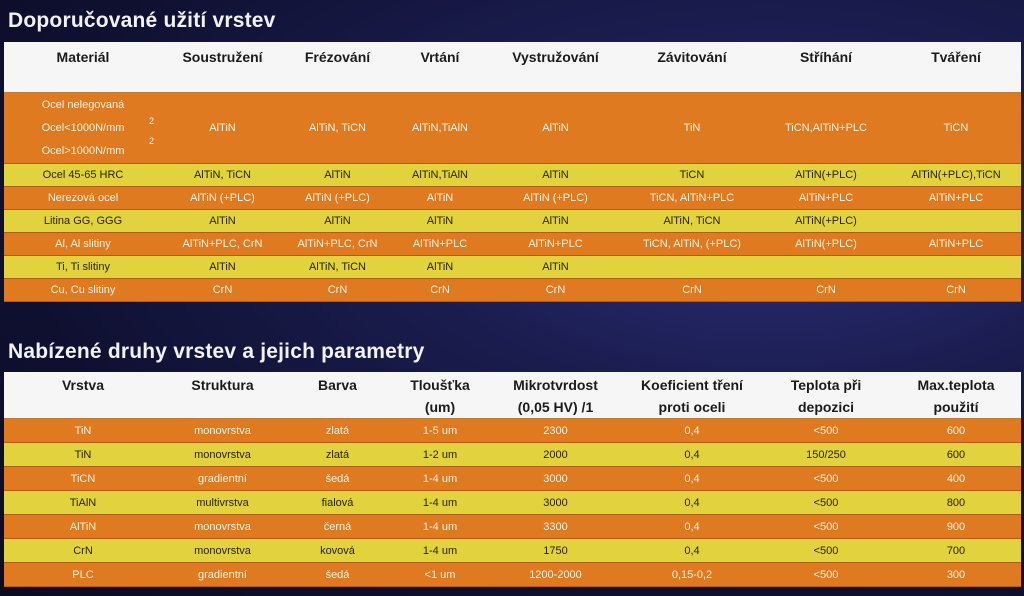 This screenshot has height=596, width=1024. I want to click on table-cell: 800, so click(956, 502).